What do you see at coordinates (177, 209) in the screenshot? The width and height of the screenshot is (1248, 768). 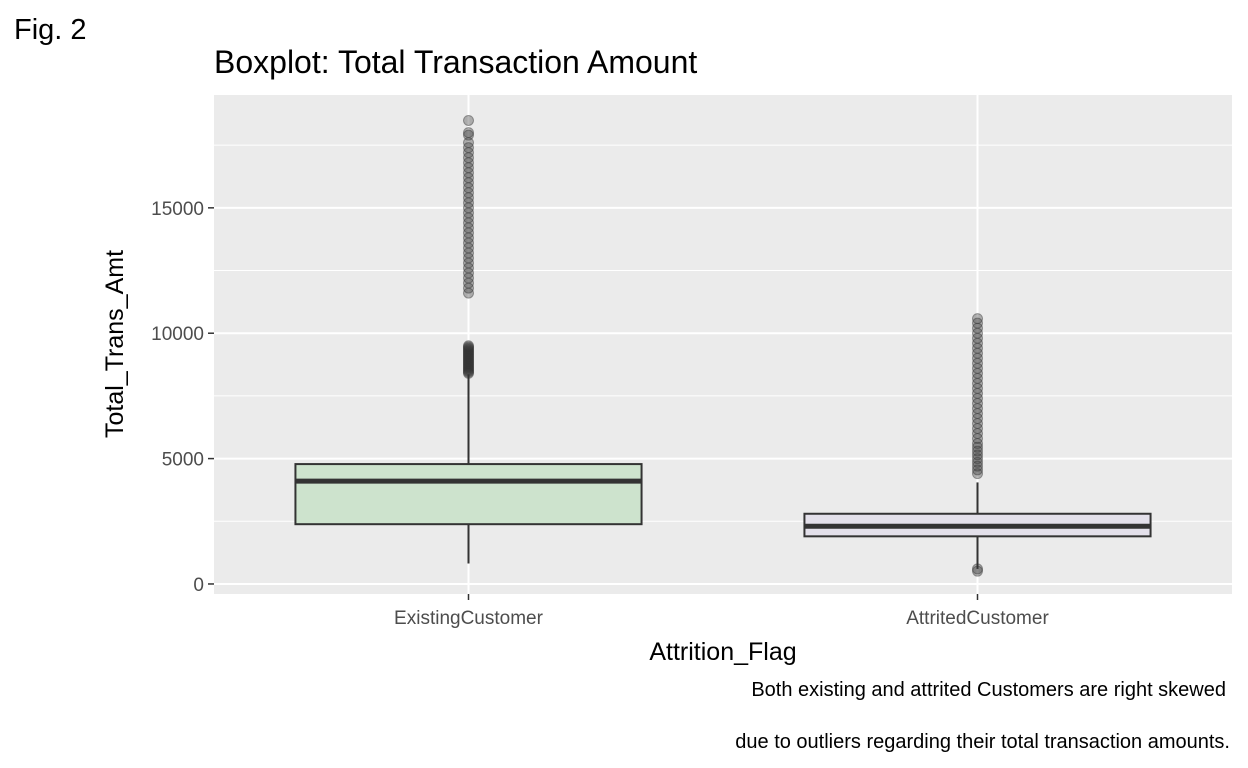 I see `y-tick-label: 15000` at bounding box center [177, 209].